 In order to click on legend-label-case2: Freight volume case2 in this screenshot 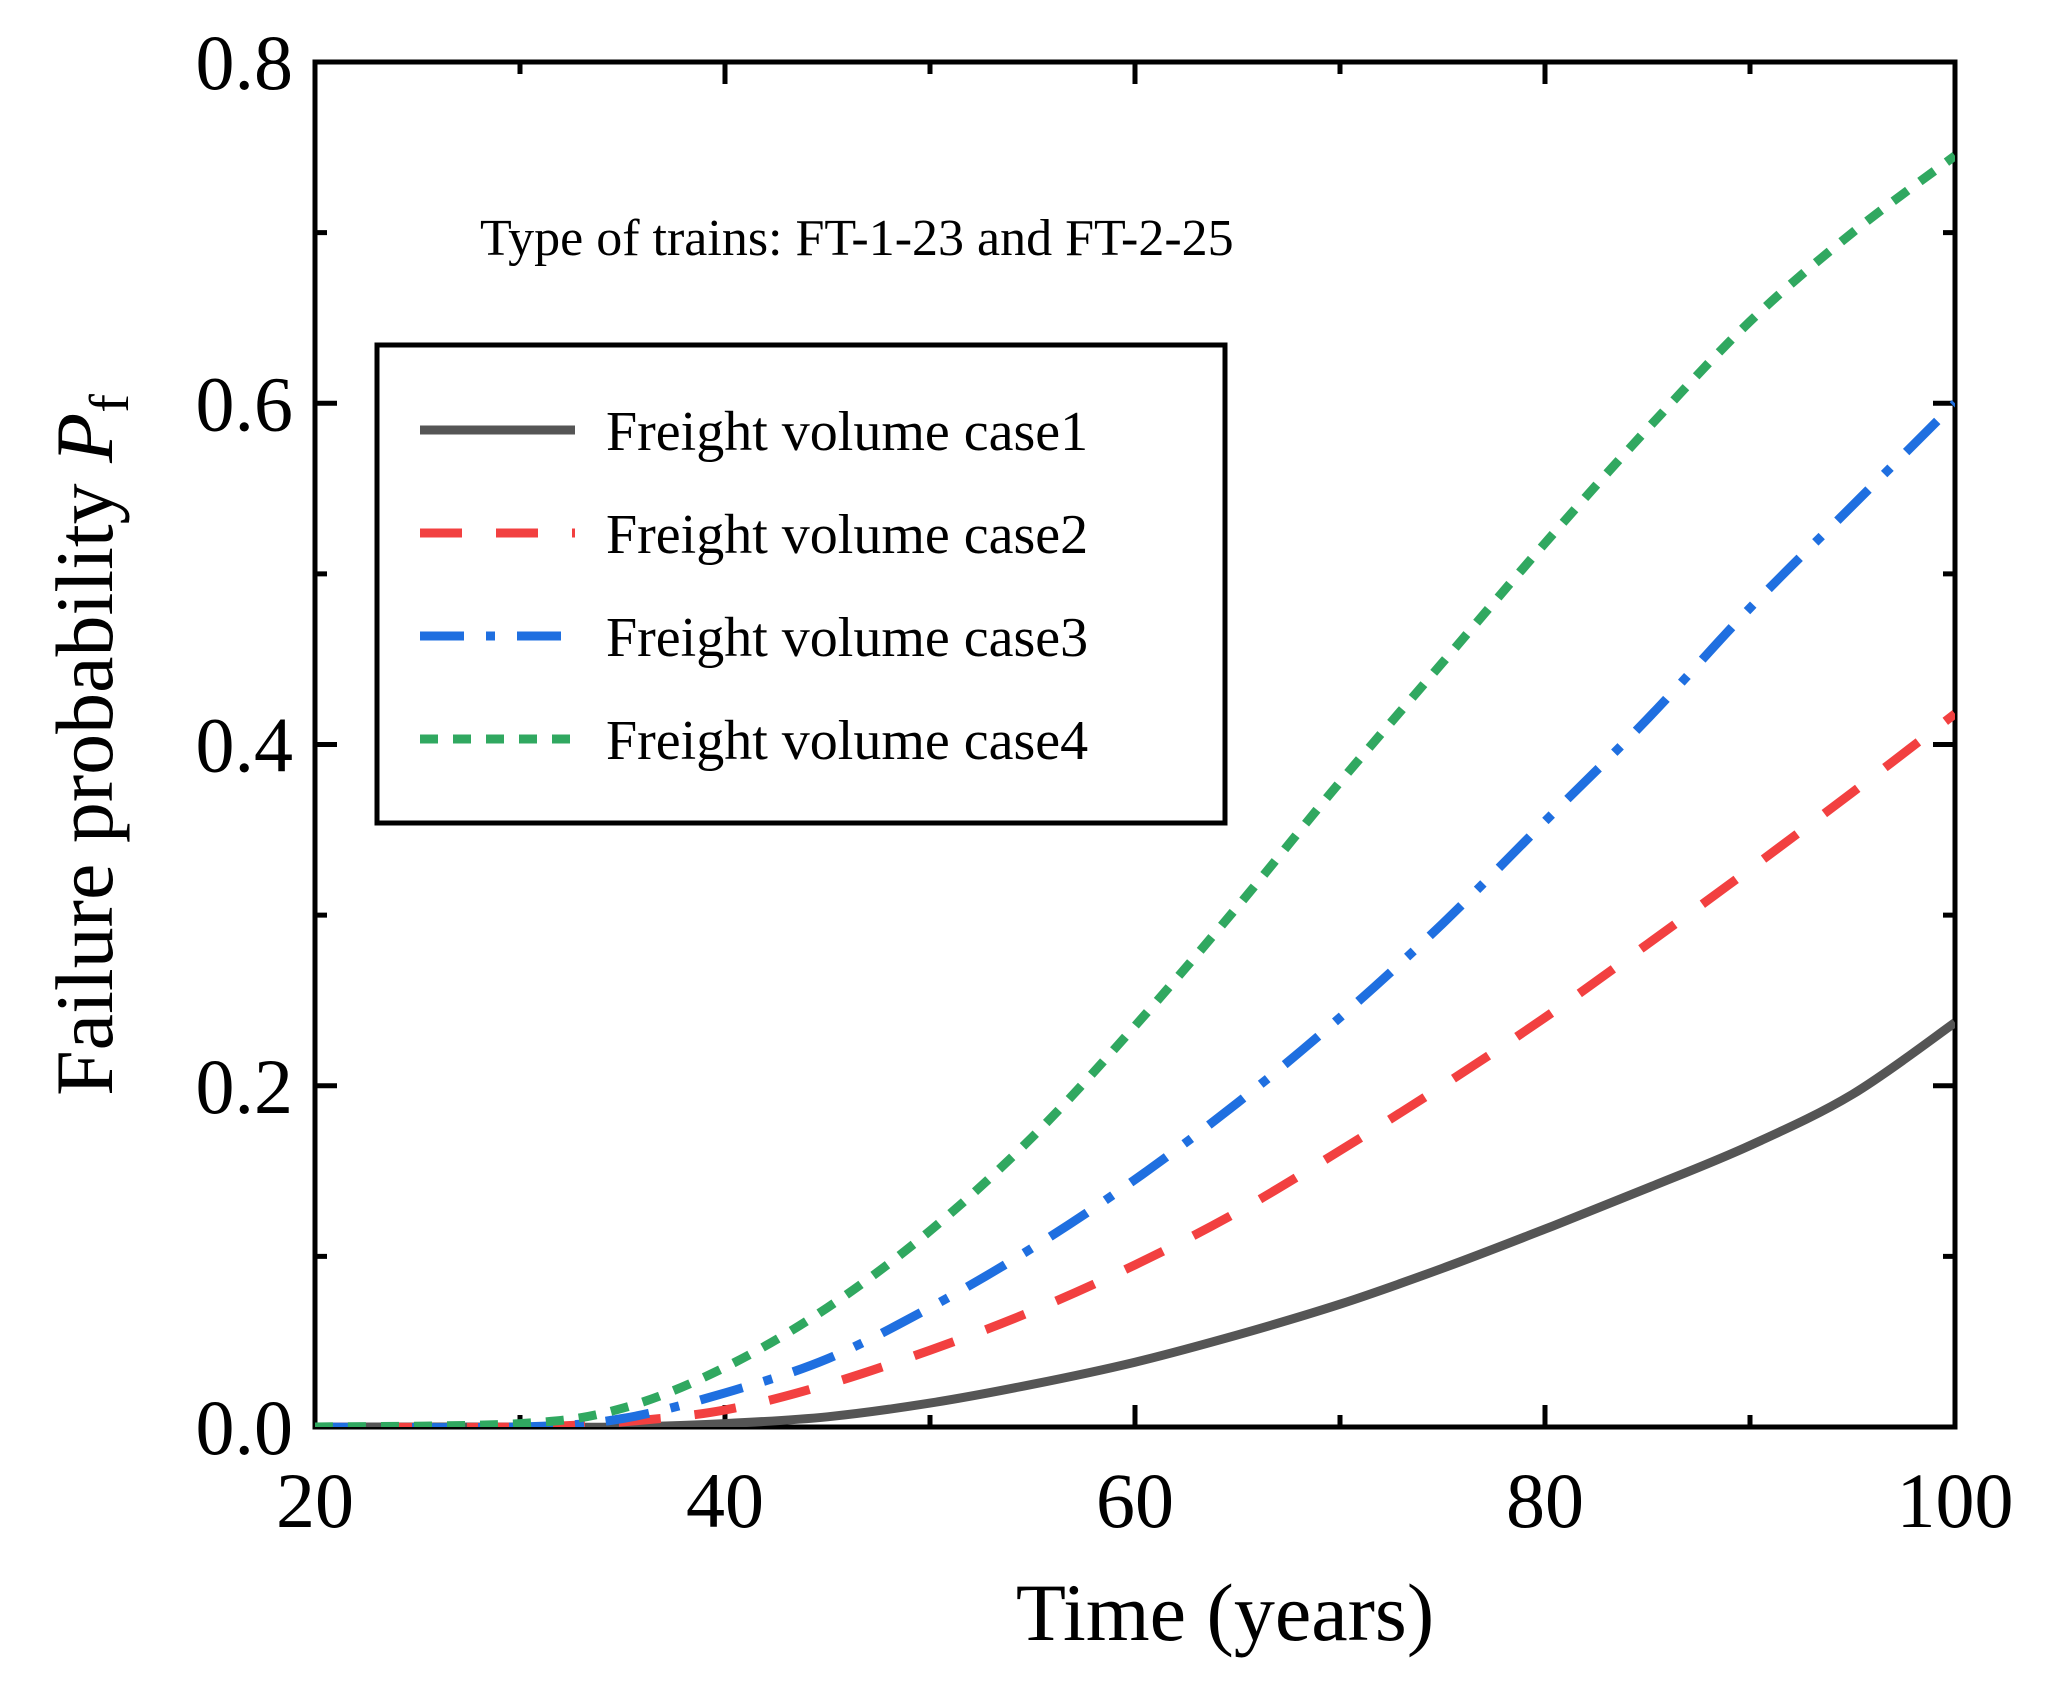, I will do `click(847, 535)`.